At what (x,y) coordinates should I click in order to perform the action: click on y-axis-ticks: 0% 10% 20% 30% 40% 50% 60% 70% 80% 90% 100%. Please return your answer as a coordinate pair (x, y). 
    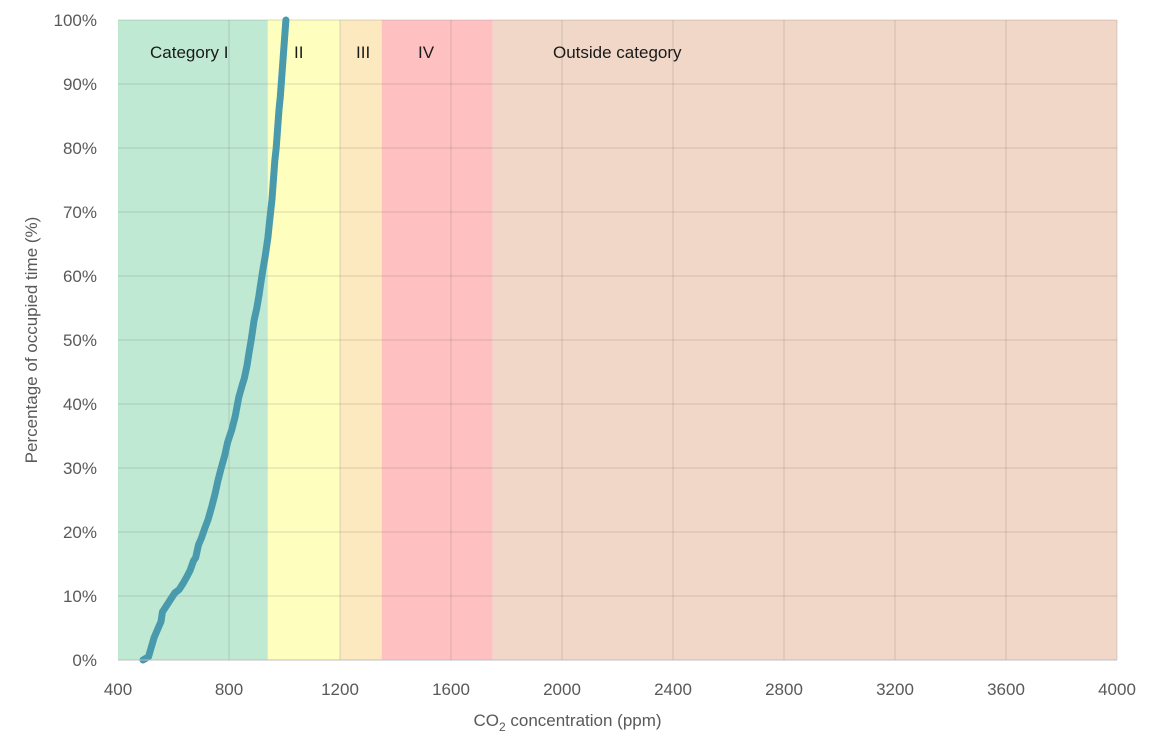
    Looking at the image, I should click on (75, 340).